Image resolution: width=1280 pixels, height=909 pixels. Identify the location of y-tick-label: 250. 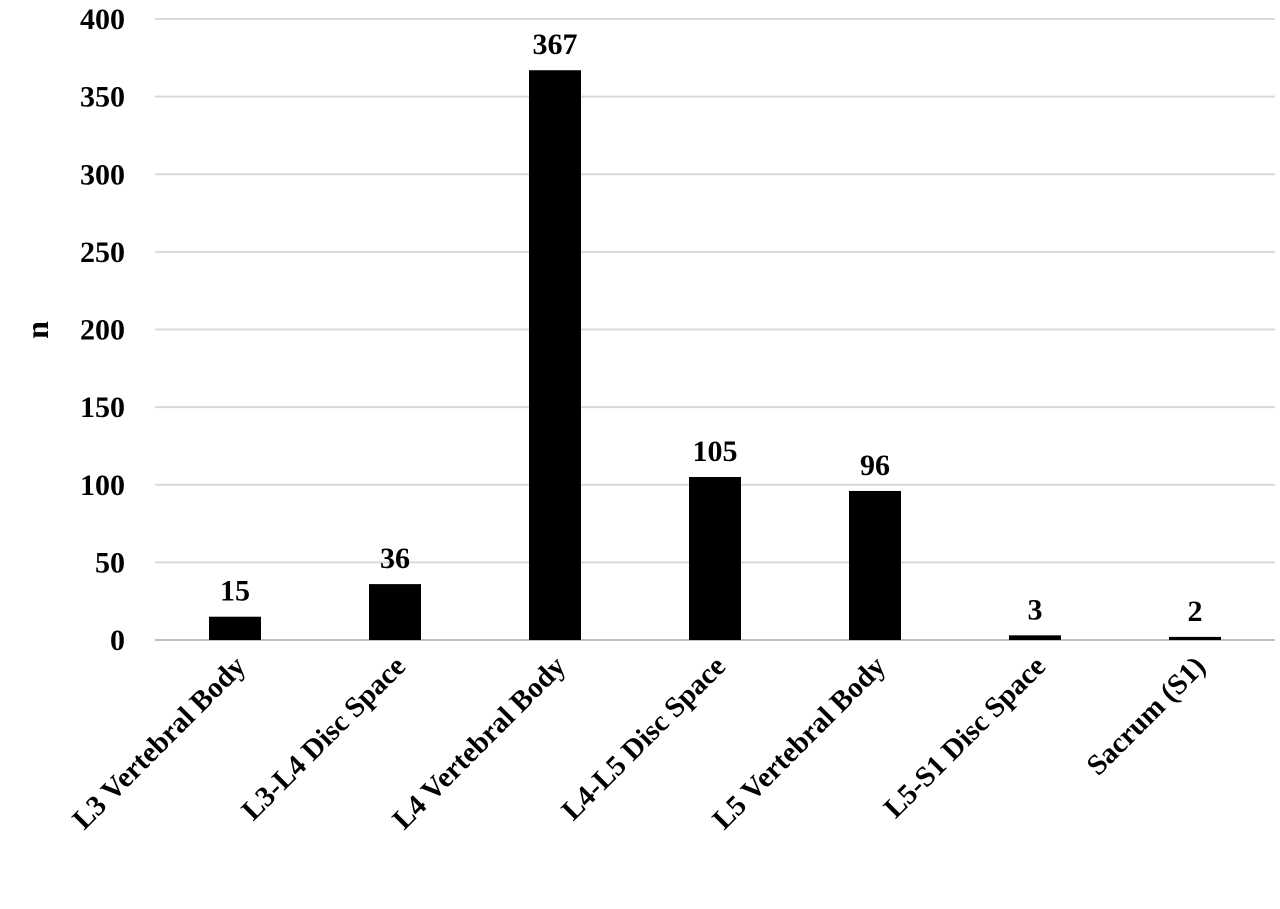
(102, 252).